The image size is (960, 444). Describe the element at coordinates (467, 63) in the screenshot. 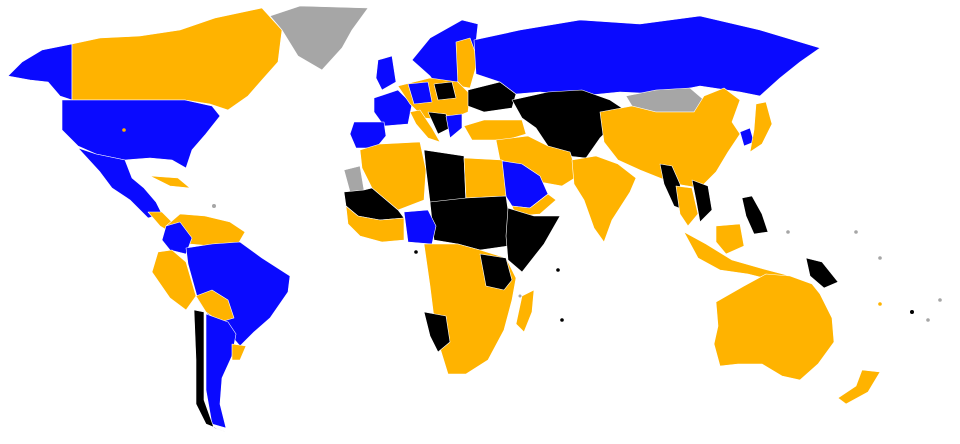

I see `region-finland-baltics` at that location.